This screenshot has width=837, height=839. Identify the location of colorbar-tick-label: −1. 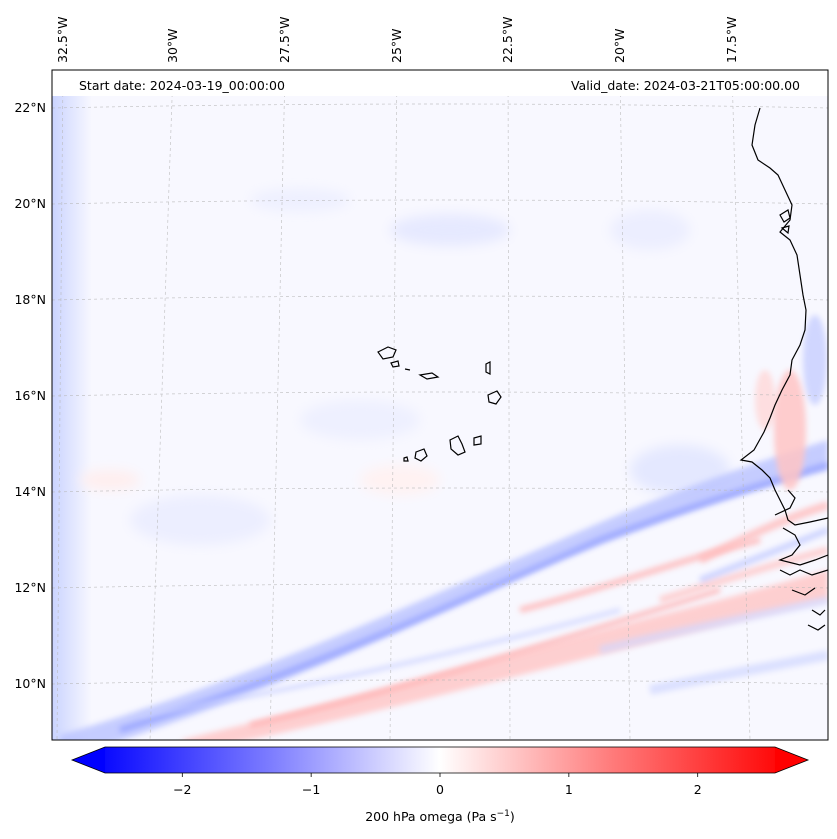
(311, 789).